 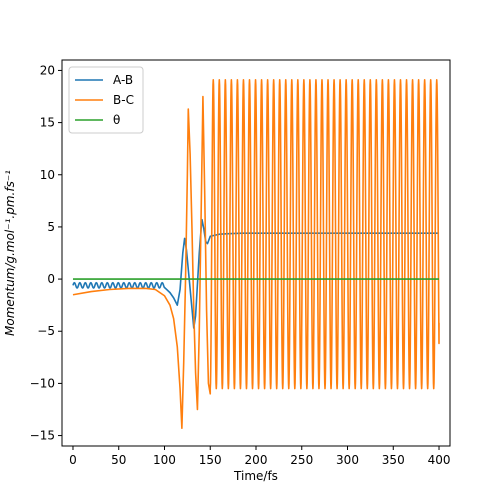 I want to click on legend: A-B B-C θ, so click(x=106, y=100).